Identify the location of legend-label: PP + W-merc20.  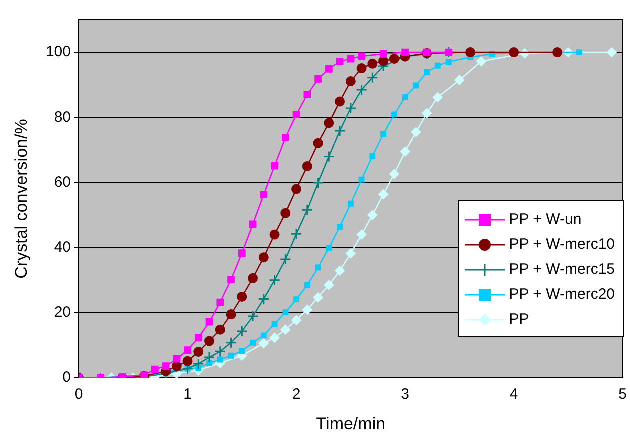
(562, 294).